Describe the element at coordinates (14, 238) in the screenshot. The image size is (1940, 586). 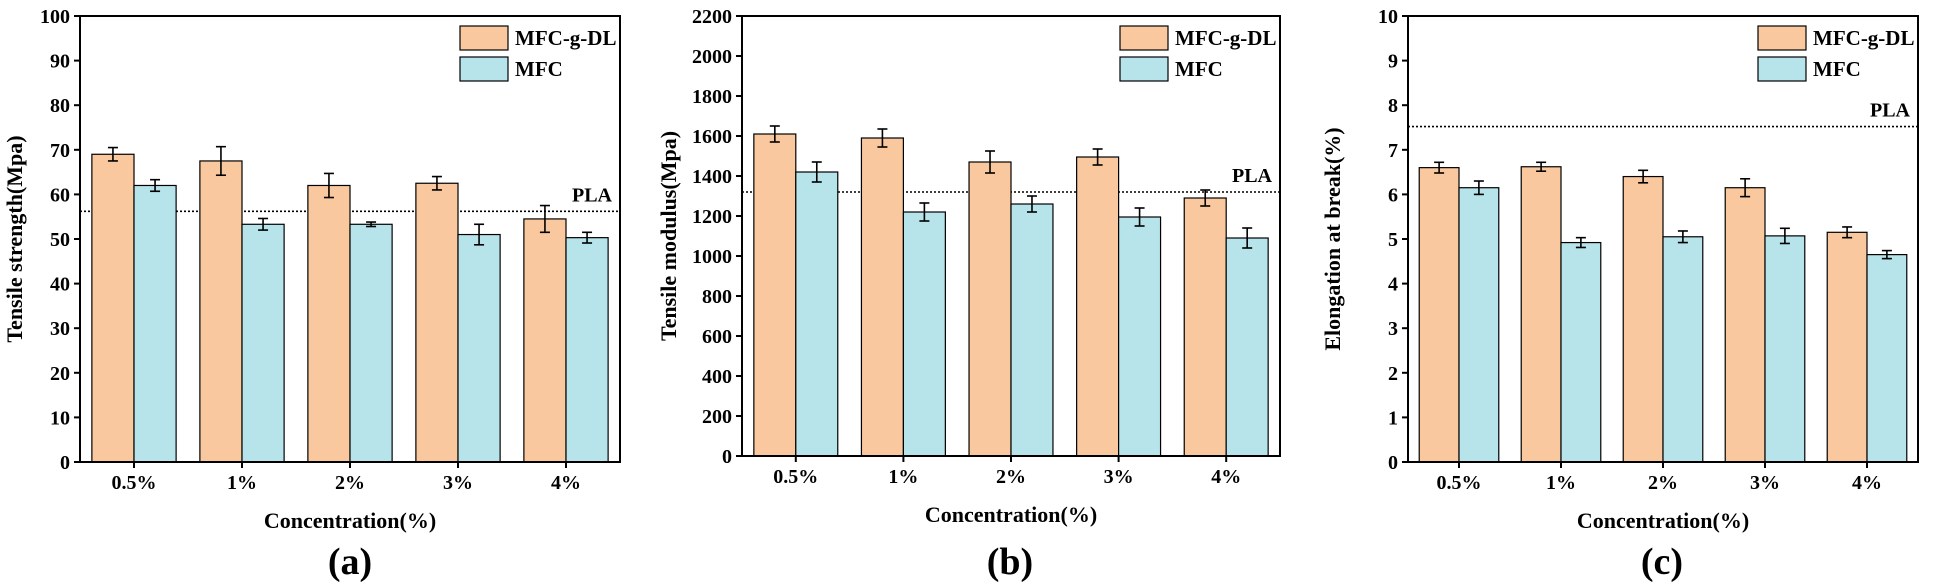
I see `y-axis-label: Tensile strength(Mpa)` at that location.